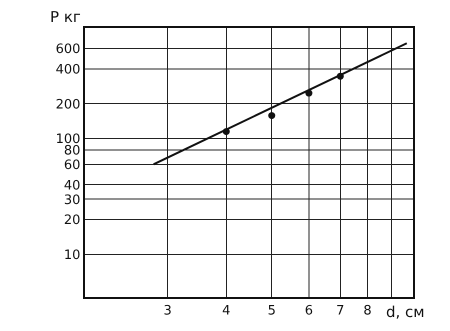 The width and height of the screenshot is (450, 331). Describe the element at coordinates (226, 311) in the screenshot. I see `x-tick-label: 4` at that location.